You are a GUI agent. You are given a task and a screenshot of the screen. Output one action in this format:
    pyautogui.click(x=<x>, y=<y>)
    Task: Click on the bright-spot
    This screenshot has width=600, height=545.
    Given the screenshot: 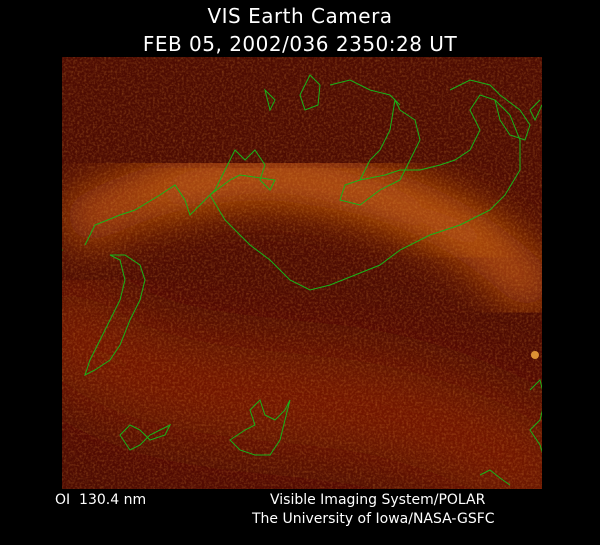 What is the action you would take?
    pyautogui.click(x=535, y=355)
    